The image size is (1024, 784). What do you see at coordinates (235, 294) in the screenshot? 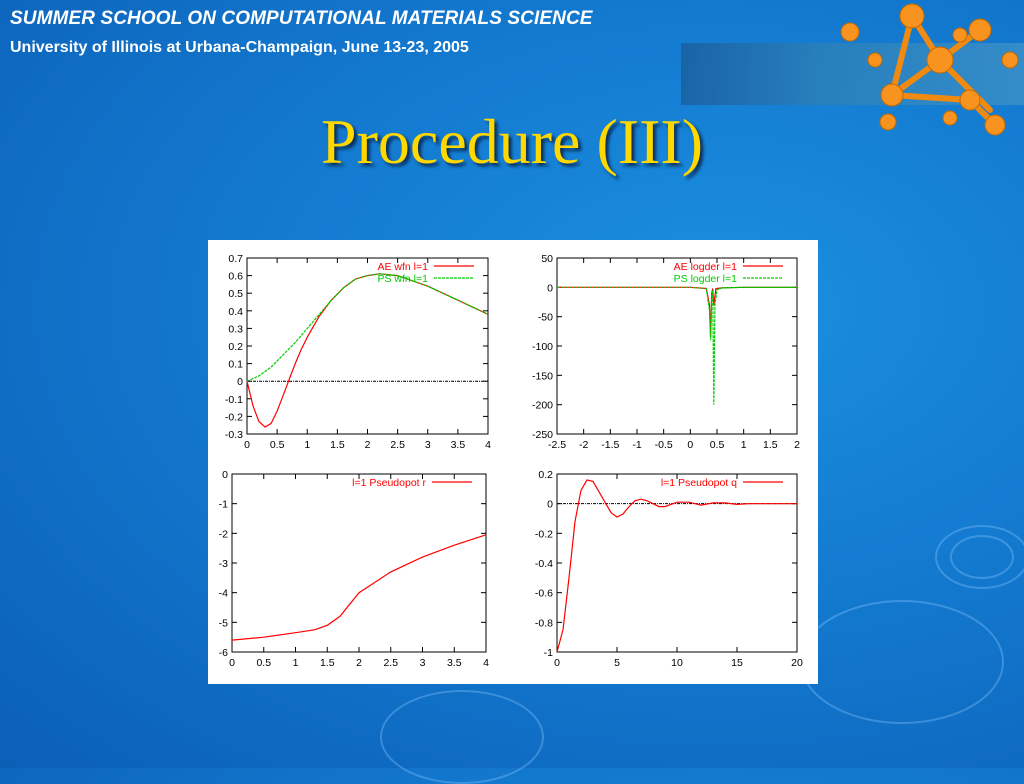
I see `y-tick-label: 0.5` at bounding box center [235, 294].